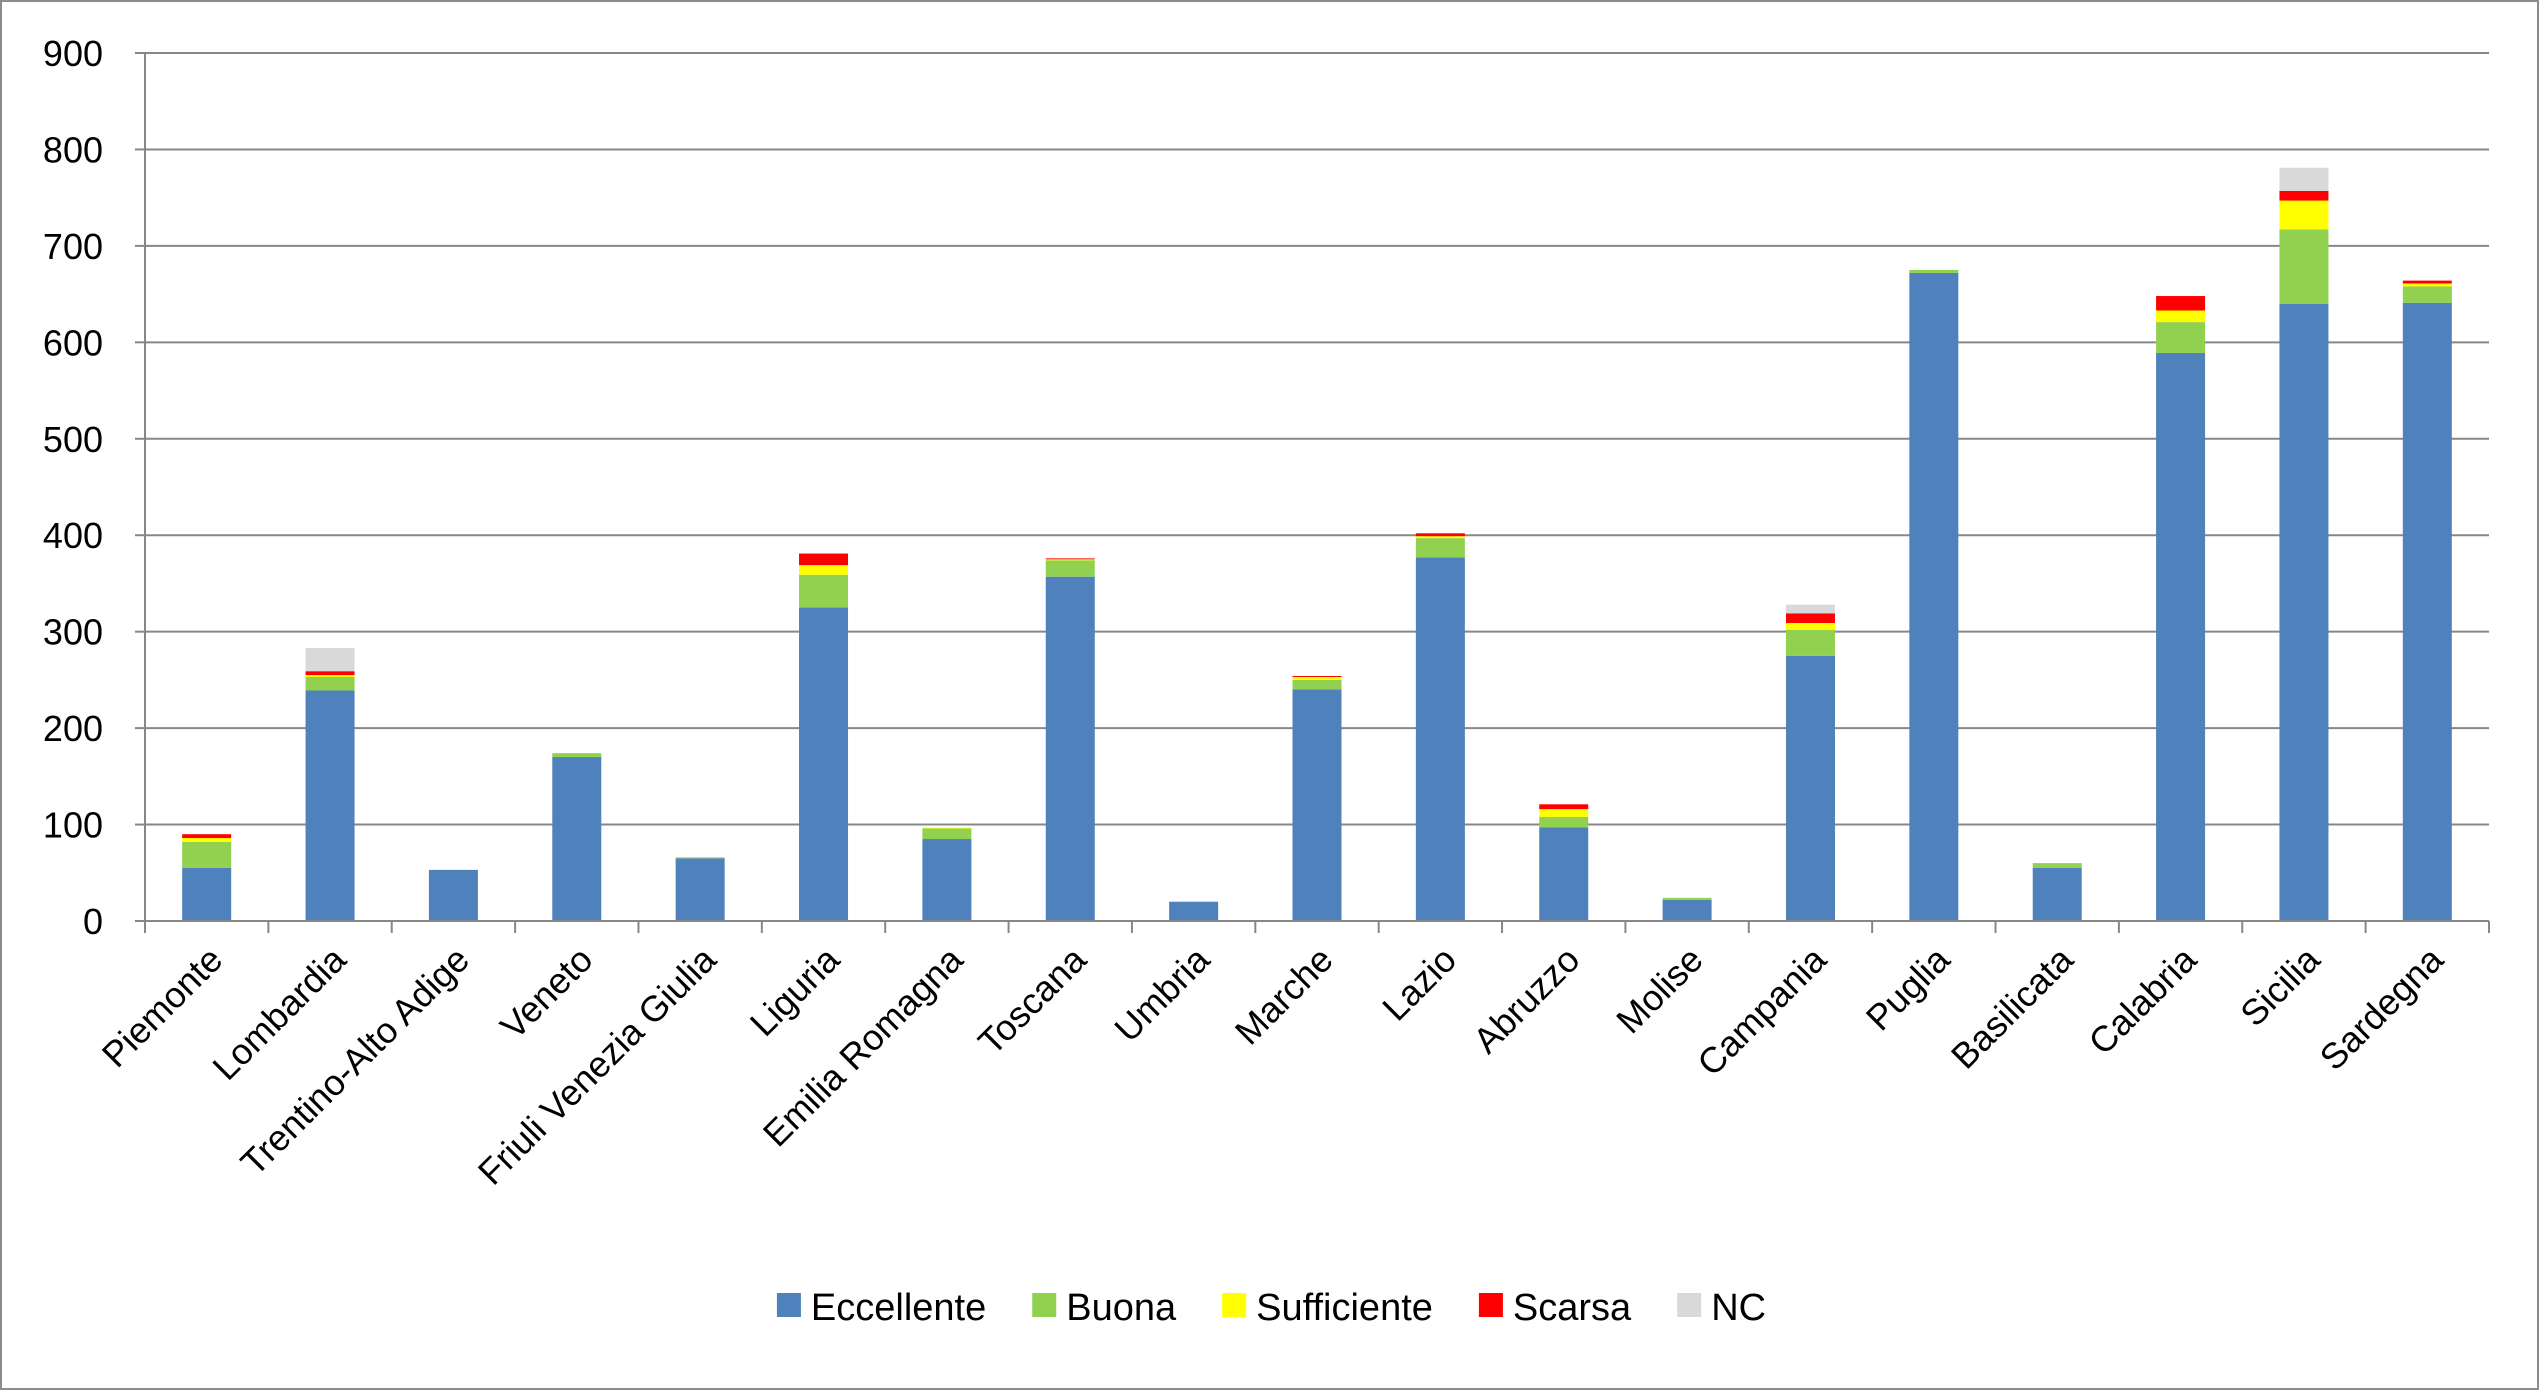 This screenshot has width=2539, height=1392. Describe the element at coordinates (2304, 215) in the screenshot. I see `bar-sicilia-sufficiente` at that location.